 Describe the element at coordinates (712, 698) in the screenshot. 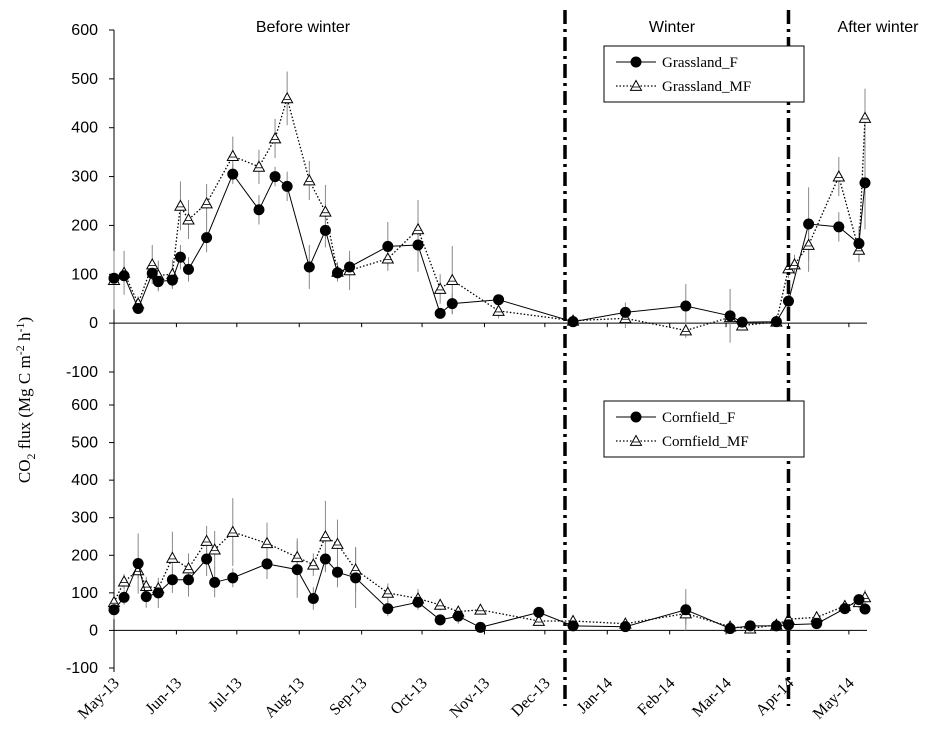

I see `x-tick-label: Mar-14` at that location.